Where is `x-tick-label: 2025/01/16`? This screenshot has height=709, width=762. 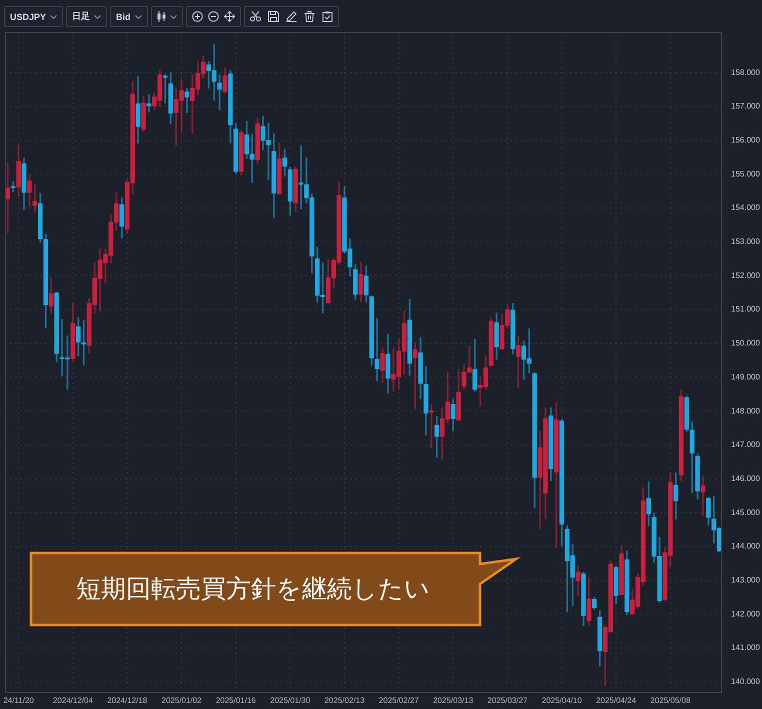
x-tick-label: 2025/01/16 is located at coordinates (236, 701).